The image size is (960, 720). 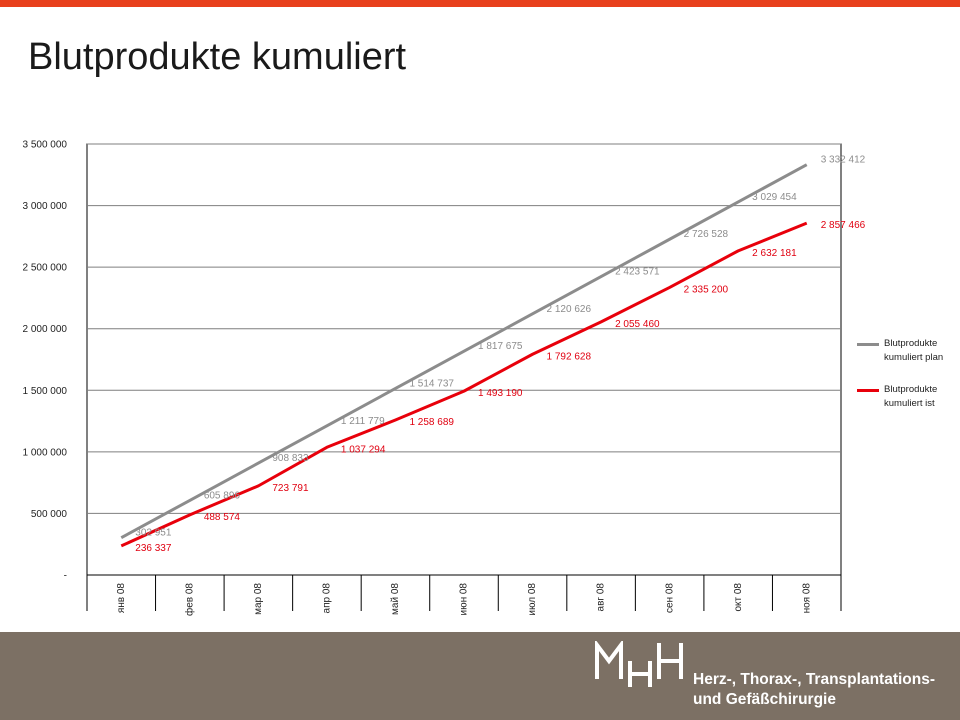 What do you see at coordinates (843, 160) in the screenshot?
I see `data-label-plan: 3 332 412` at bounding box center [843, 160].